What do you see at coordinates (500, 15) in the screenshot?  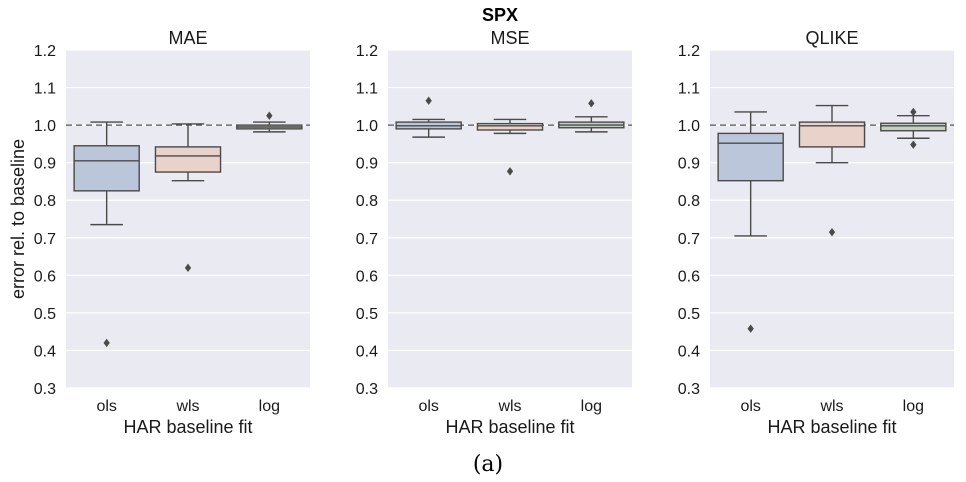 I see `figure-title: SPX` at bounding box center [500, 15].